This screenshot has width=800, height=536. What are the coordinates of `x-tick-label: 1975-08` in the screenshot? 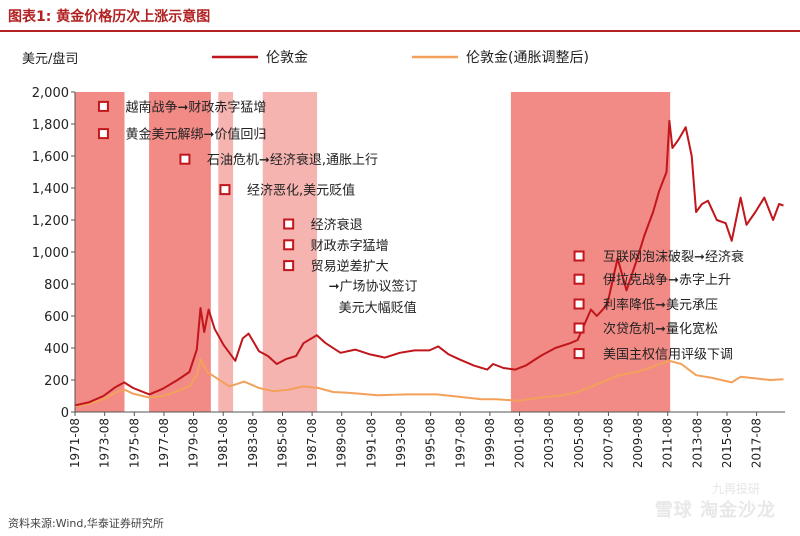 It's located at (134, 443).